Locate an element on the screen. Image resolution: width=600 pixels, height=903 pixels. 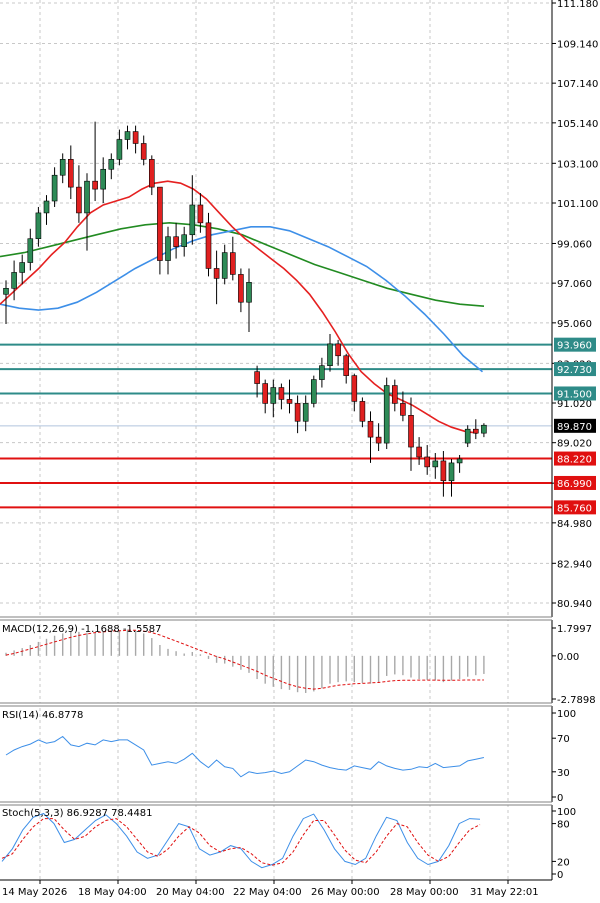
time-tick-label: 28 May 00:00 is located at coordinates (424, 892).